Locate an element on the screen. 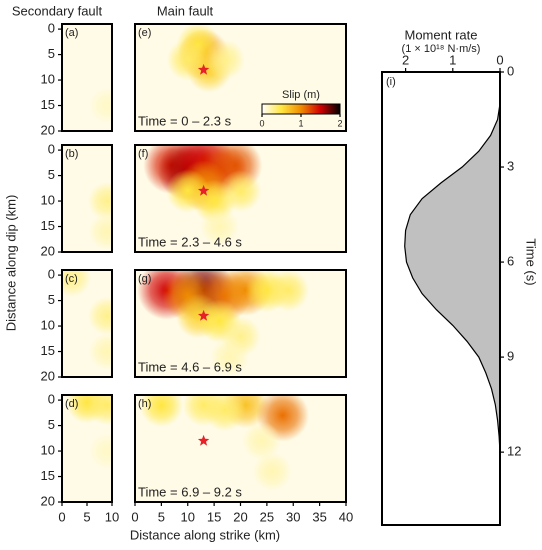 This screenshot has height=550, width=542. y-axis-label: Time (s) is located at coordinates (531, 261).